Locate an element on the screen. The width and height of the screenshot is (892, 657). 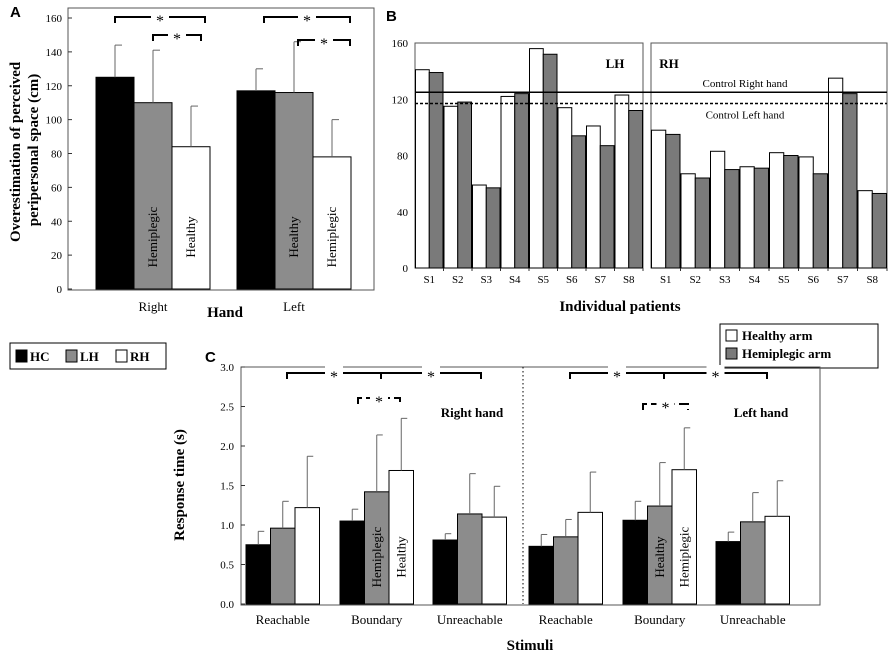
panel-b-category-label: S4 is located at coordinates (754, 280).